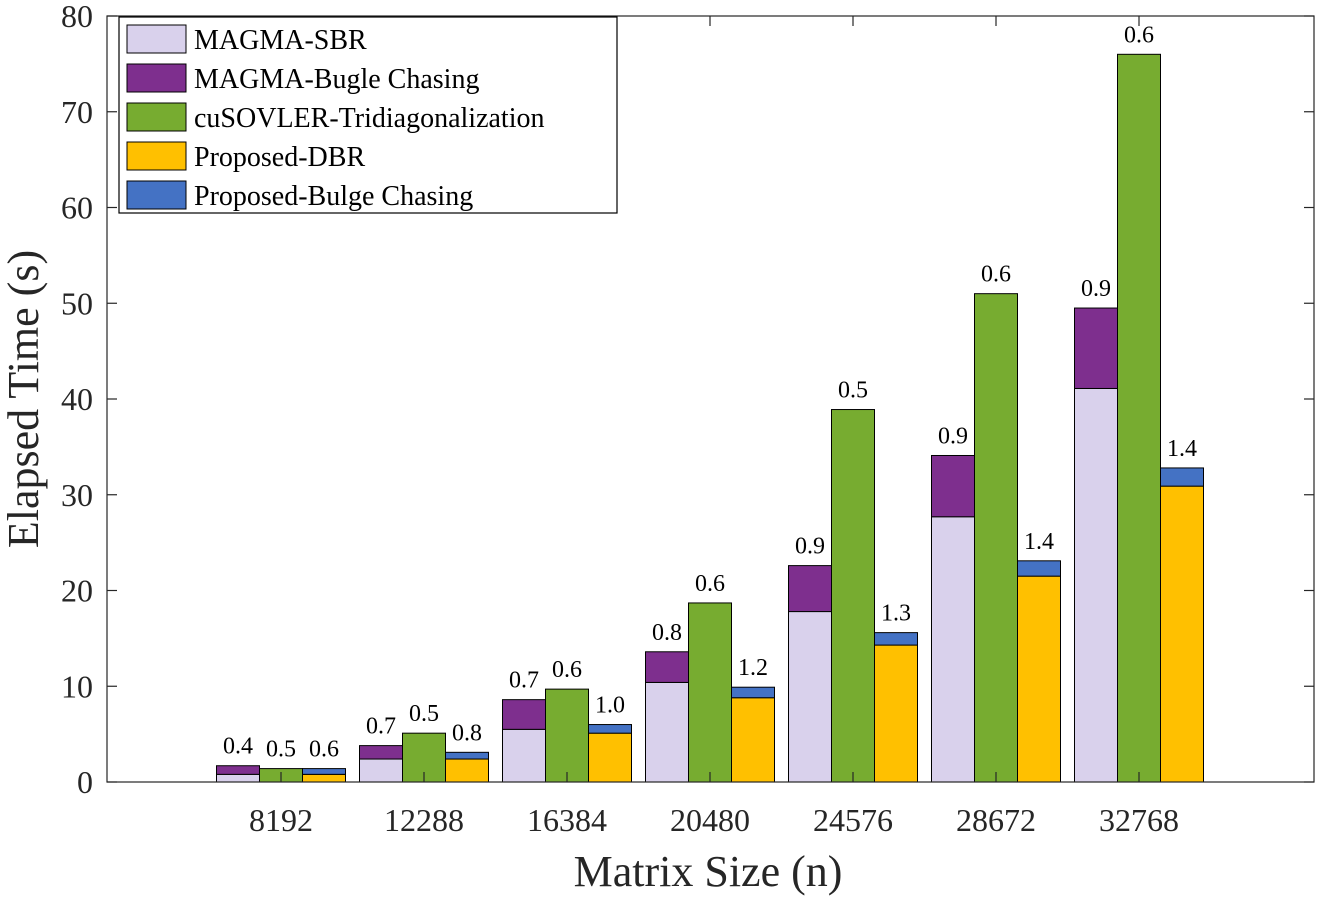 The width and height of the screenshot is (1318, 899). What do you see at coordinates (996, 820) in the screenshot?
I see `x-tick-label: 28672` at bounding box center [996, 820].